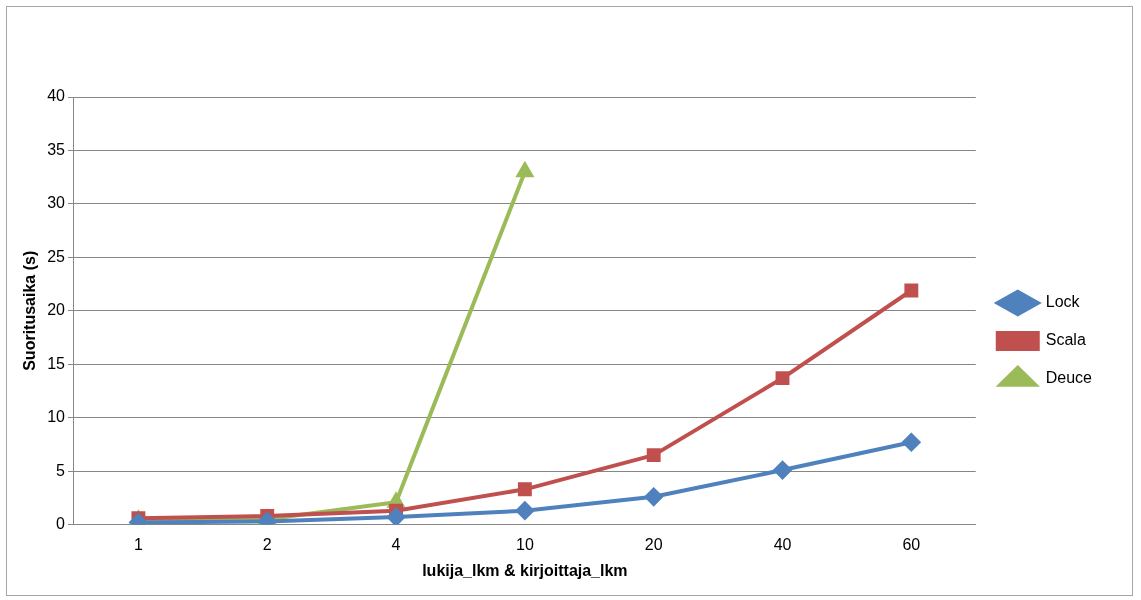 The width and height of the screenshot is (1141, 600). Describe the element at coordinates (138, 544) in the screenshot. I see `x-tick-label: 1` at that location.